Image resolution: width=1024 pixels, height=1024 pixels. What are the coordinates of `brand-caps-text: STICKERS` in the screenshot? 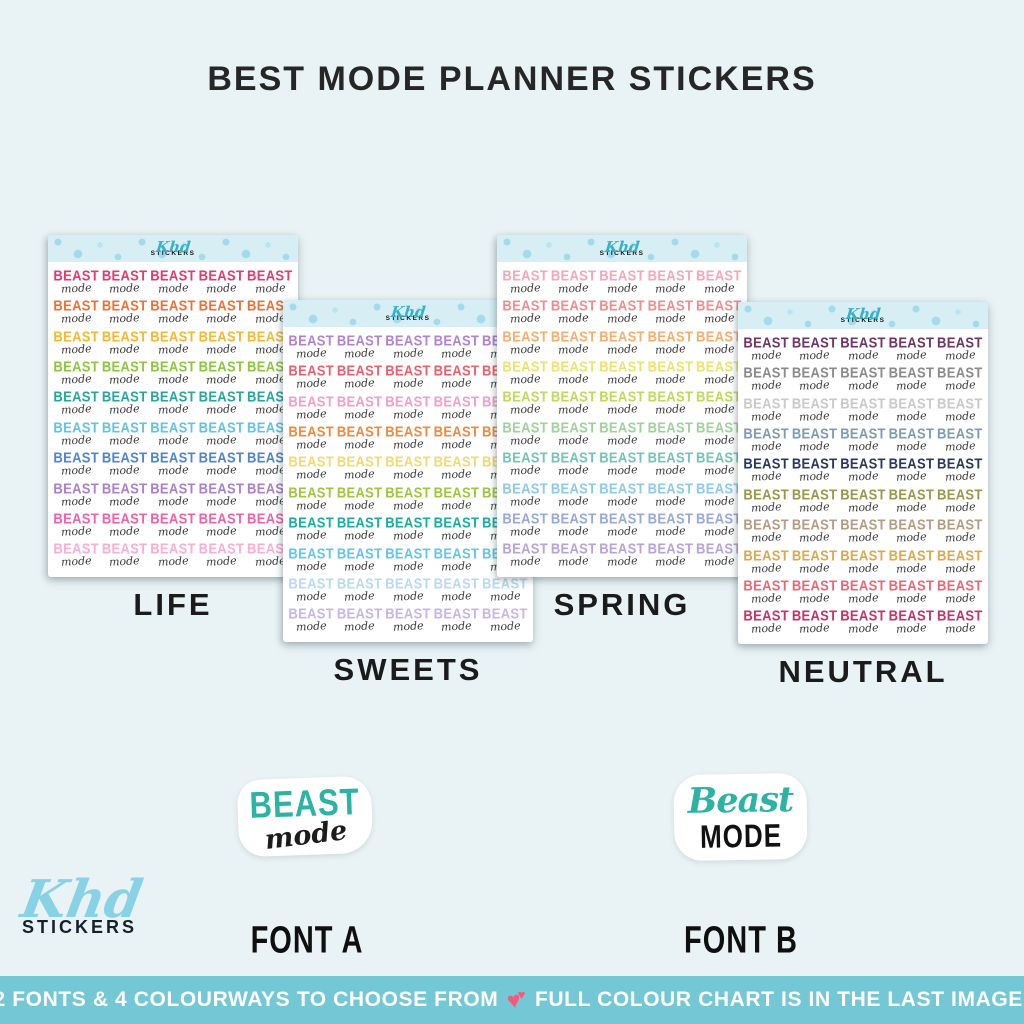 It's located at (863, 320).